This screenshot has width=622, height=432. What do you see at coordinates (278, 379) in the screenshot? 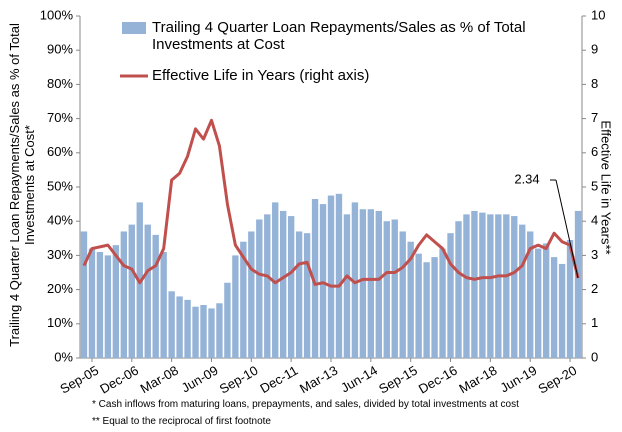
I see `x-tick-label: Dec-11` at bounding box center [278, 379].